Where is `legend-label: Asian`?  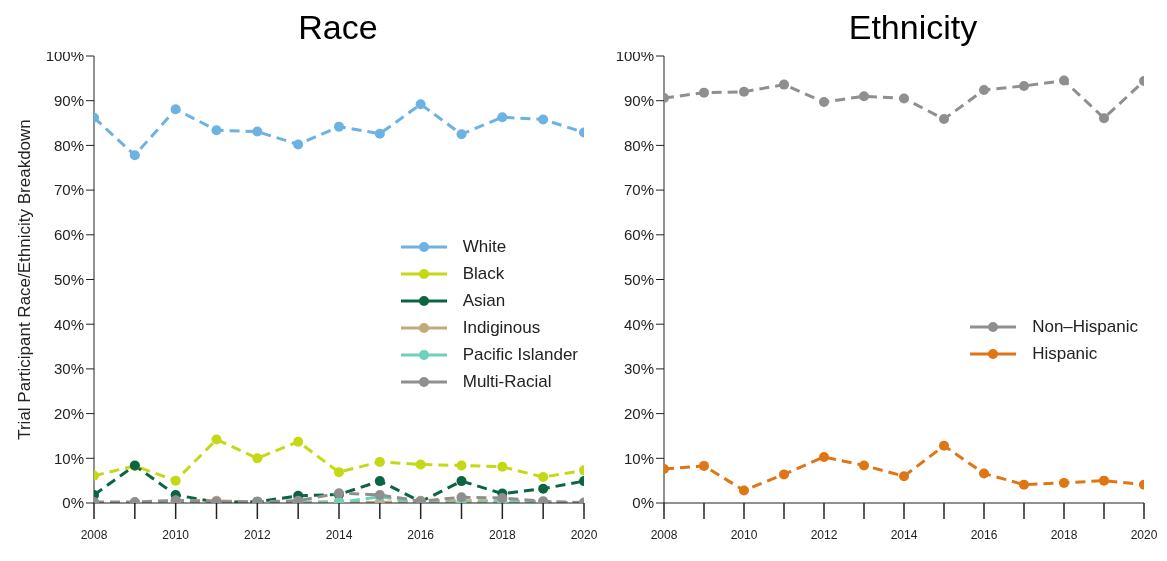 legend-label: Asian is located at coordinates (484, 300).